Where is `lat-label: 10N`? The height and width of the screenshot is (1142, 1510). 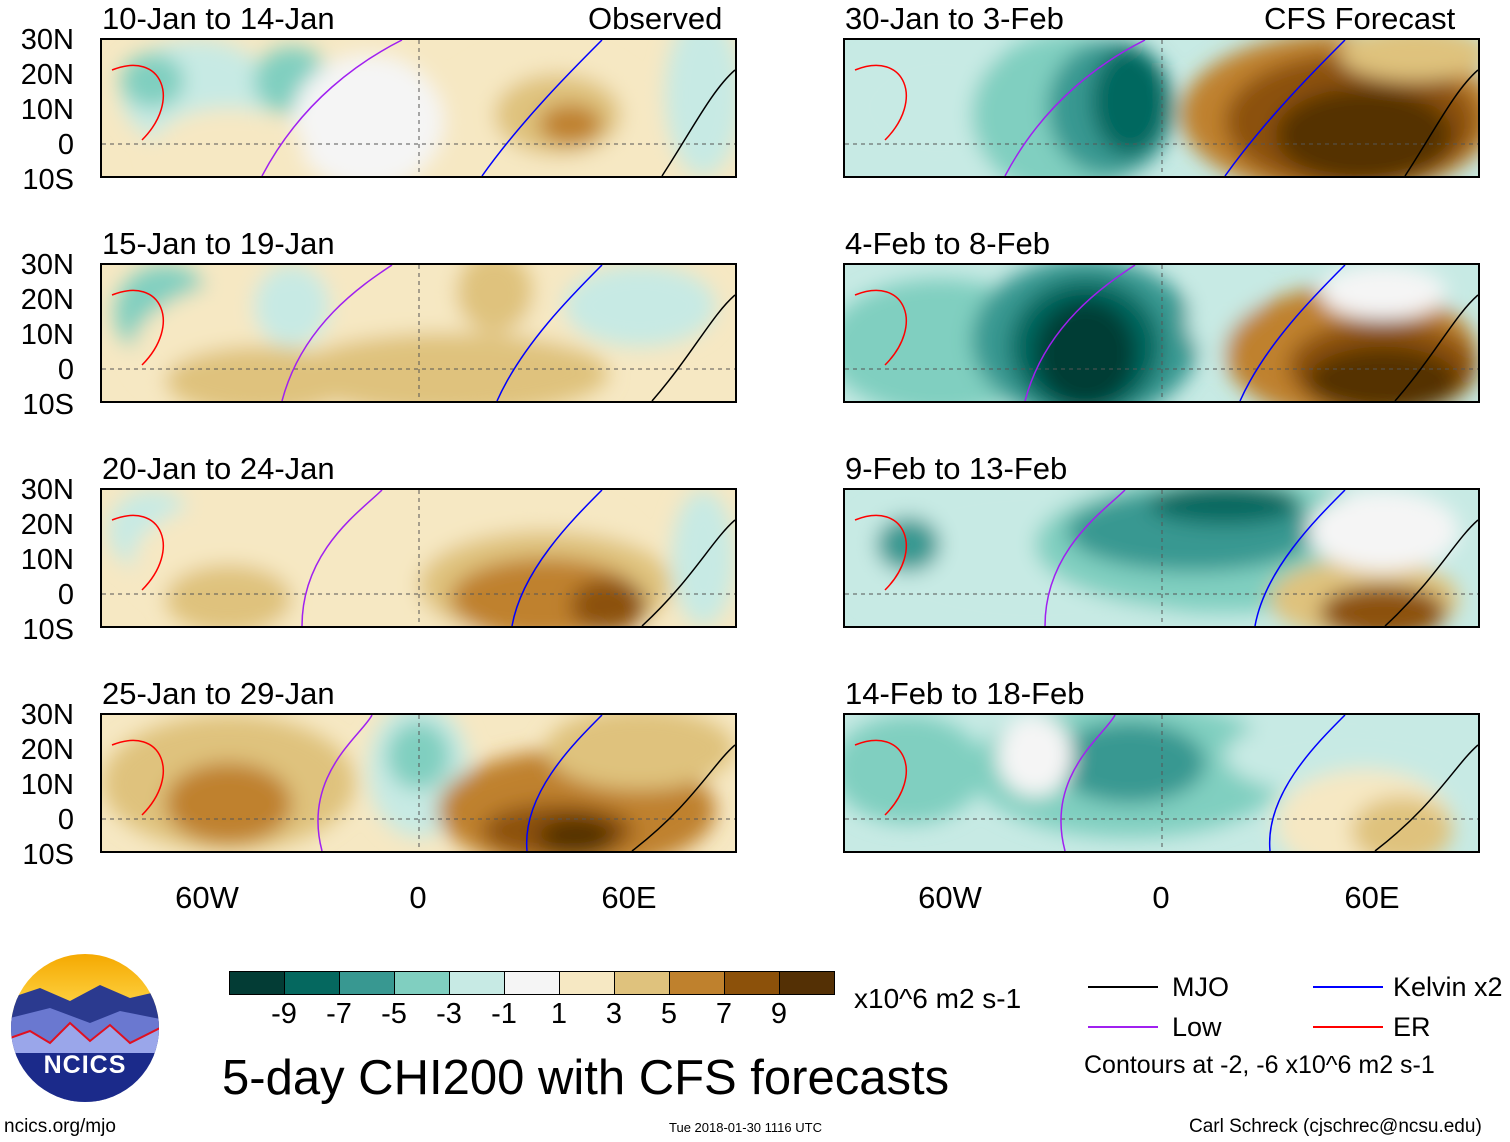 lat-label: 10N is located at coordinates (47, 785).